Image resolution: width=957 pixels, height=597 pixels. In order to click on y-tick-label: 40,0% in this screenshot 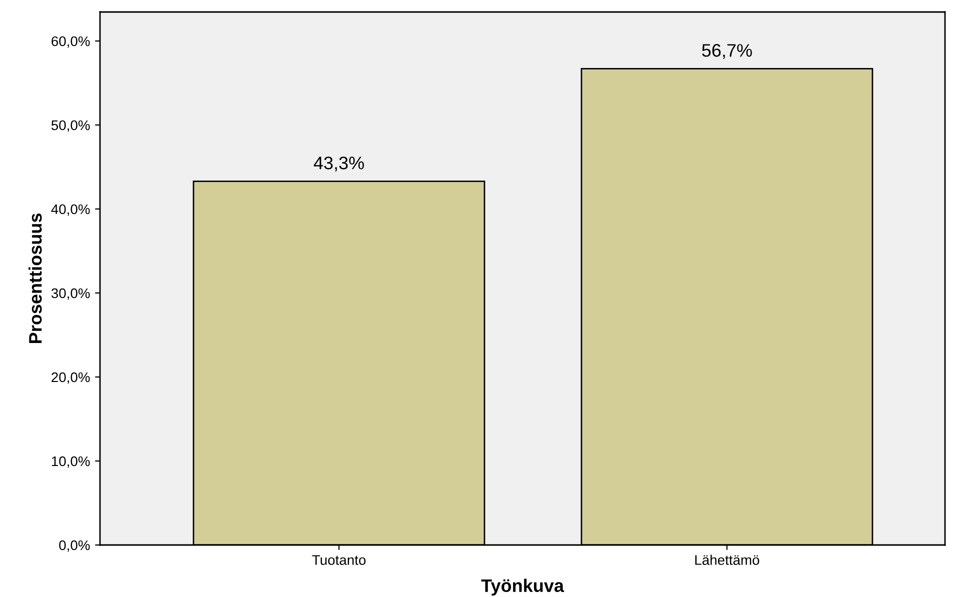, I will do `click(70, 210)`.